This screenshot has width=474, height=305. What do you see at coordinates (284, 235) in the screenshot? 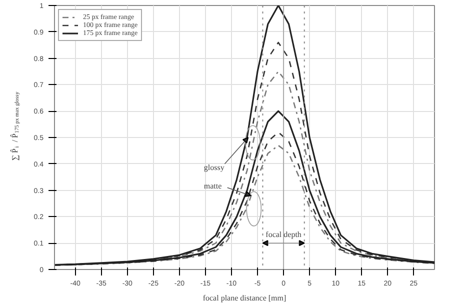
I see `annotation: focal depth` at bounding box center [284, 235].